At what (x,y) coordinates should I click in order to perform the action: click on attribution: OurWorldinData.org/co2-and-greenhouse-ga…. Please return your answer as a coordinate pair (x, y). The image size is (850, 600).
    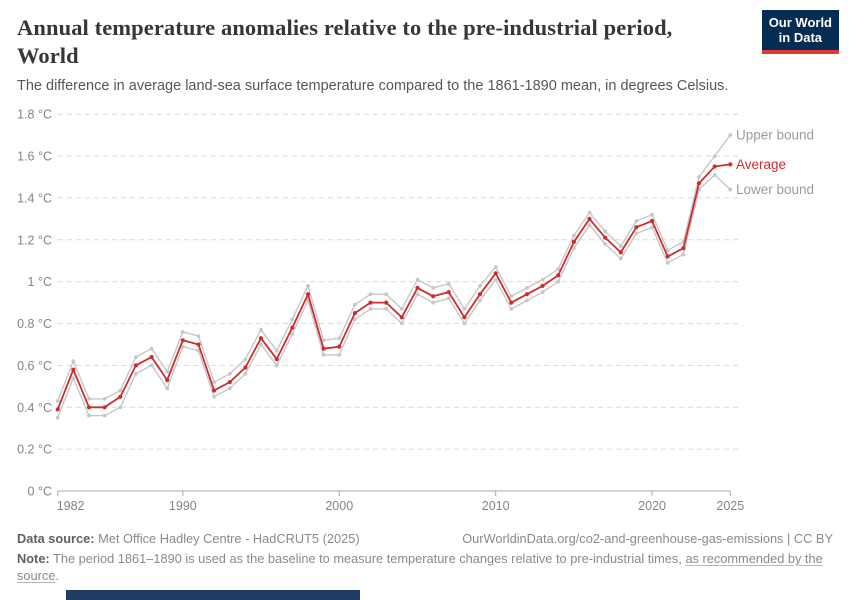
    Looking at the image, I should click on (647, 538).